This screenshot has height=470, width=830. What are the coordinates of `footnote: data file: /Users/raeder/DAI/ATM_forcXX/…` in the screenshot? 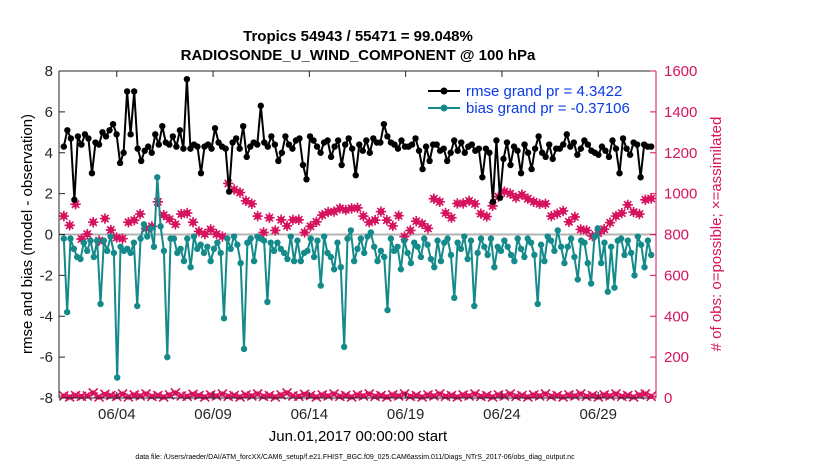 It's located at (355, 457).